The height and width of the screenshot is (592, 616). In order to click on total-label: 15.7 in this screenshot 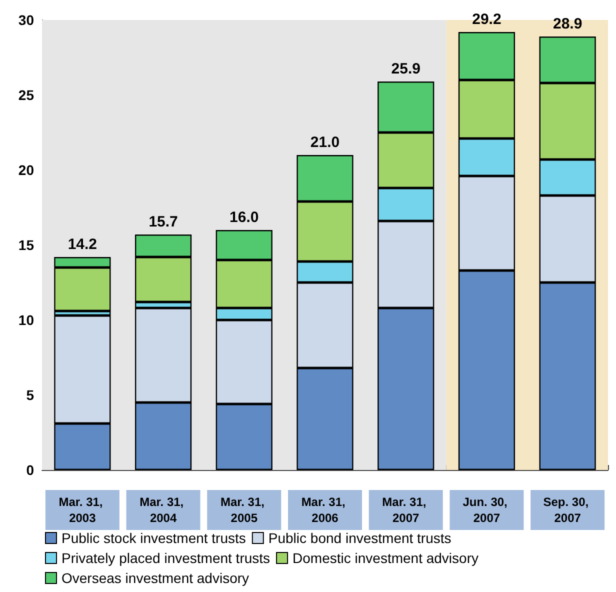, I will do `click(163, 222)`.